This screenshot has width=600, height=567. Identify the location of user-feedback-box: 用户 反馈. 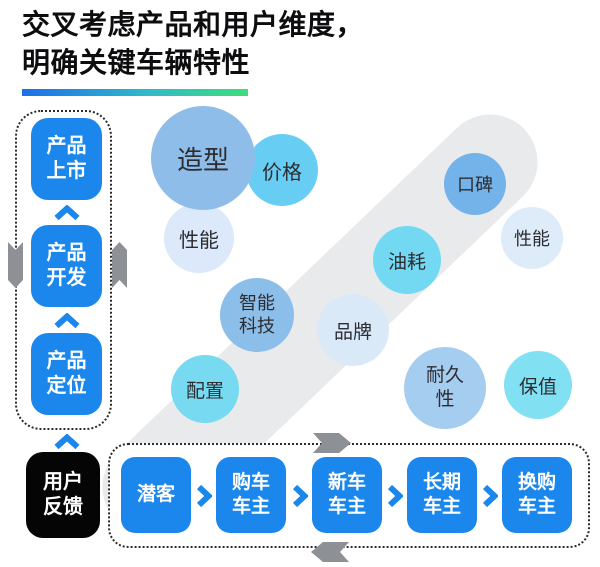
(63, 495).